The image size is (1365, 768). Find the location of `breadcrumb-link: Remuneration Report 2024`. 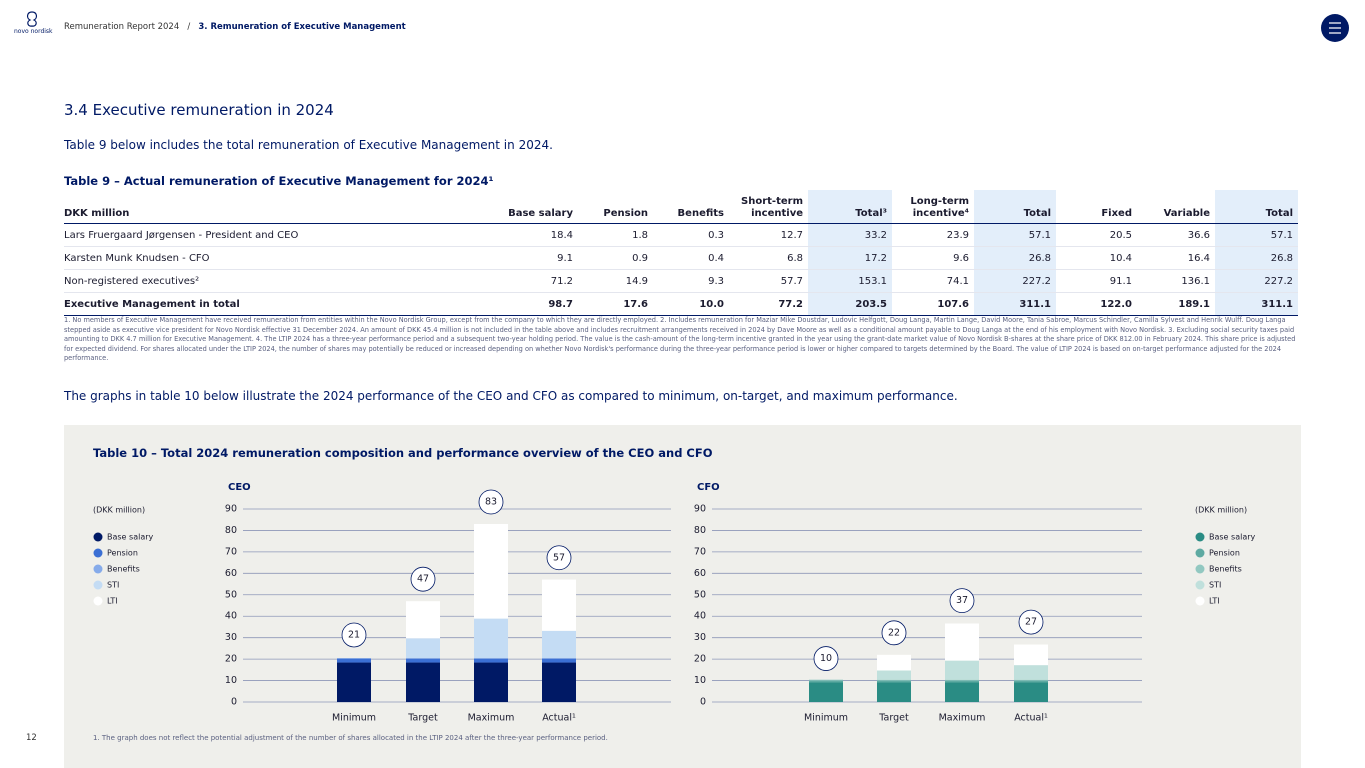

breadcrumb-link: Remuneration Report 2024 is located at coordinates (122, 27).